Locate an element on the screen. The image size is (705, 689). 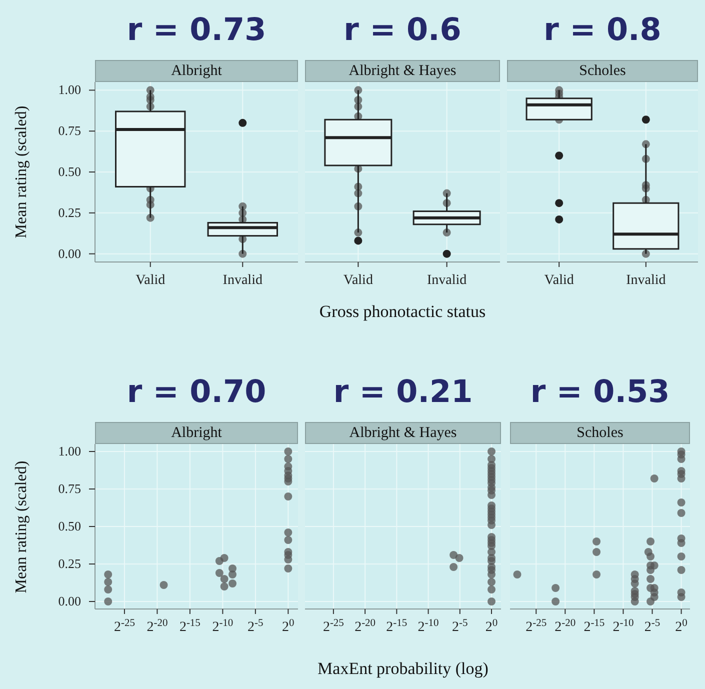
x-axis-title: Gross phonotactic status is located at coordinates (402, 312).